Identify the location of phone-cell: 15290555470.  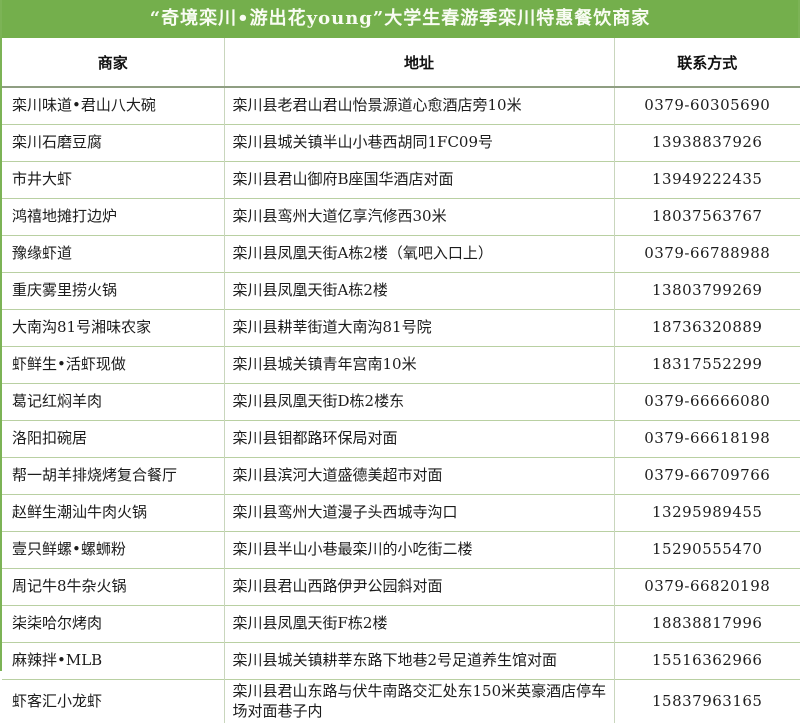
(707, 550).